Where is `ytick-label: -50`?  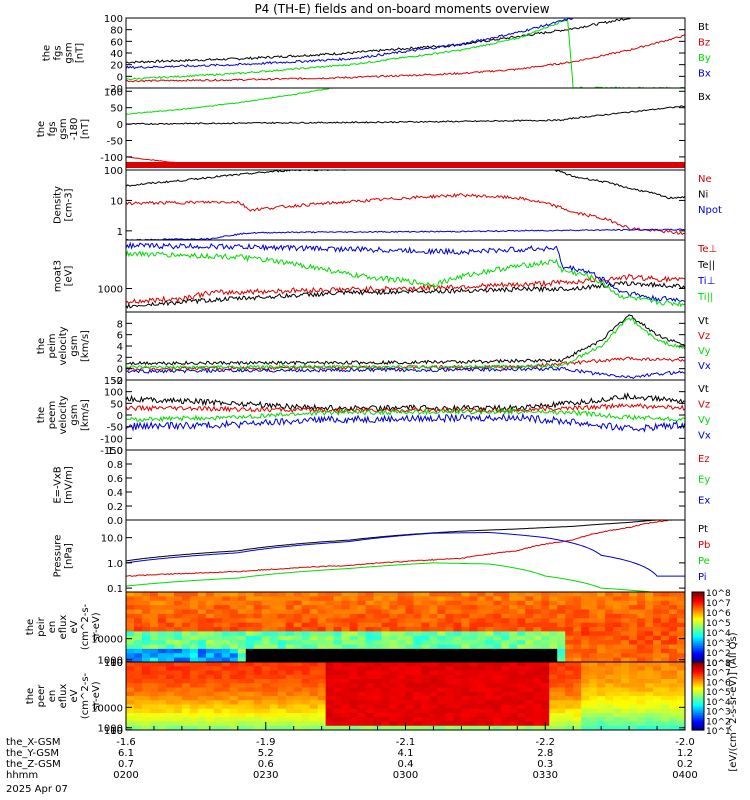 ytick-label: -50 is located at coordinates (115, 428).